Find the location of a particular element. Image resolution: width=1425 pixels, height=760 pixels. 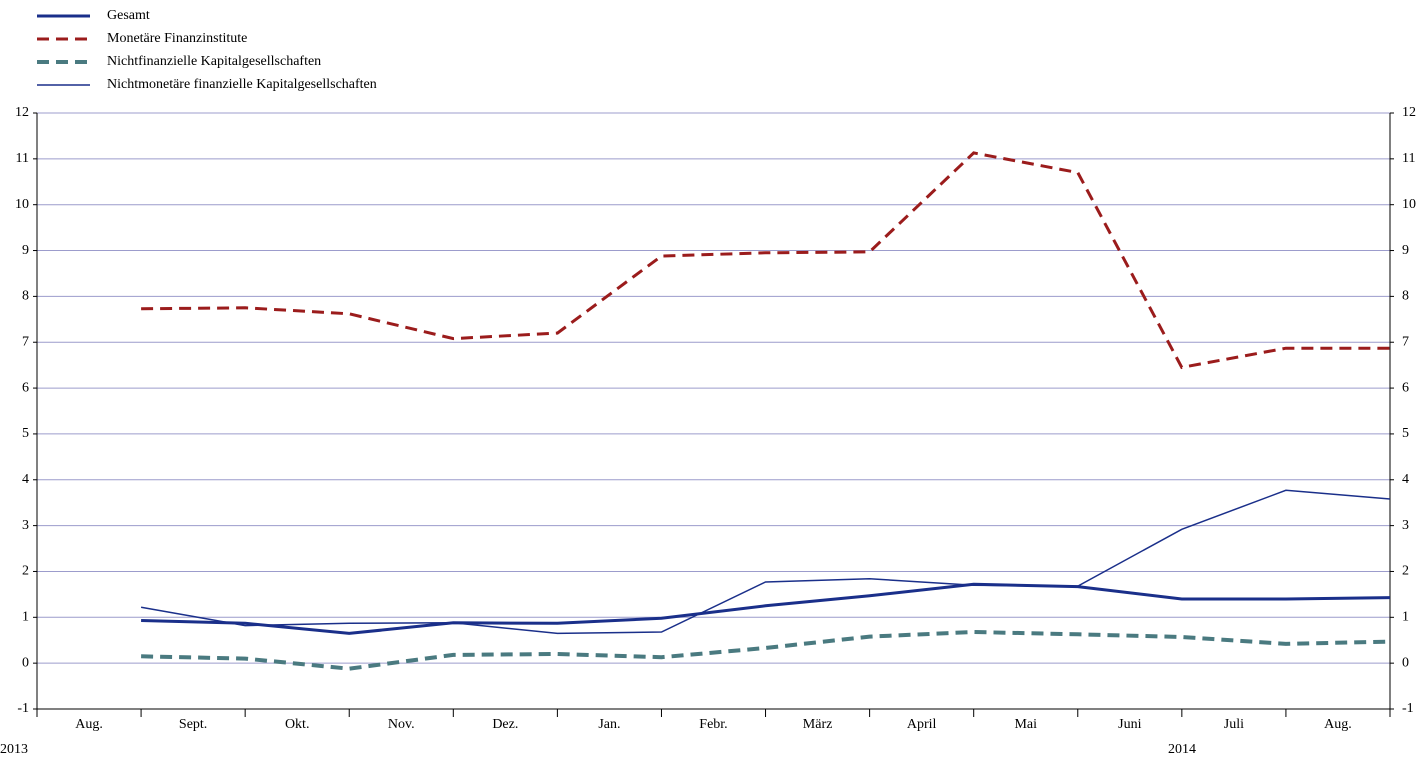

y-tick-label: 12 is located at coordinates (22, 112).